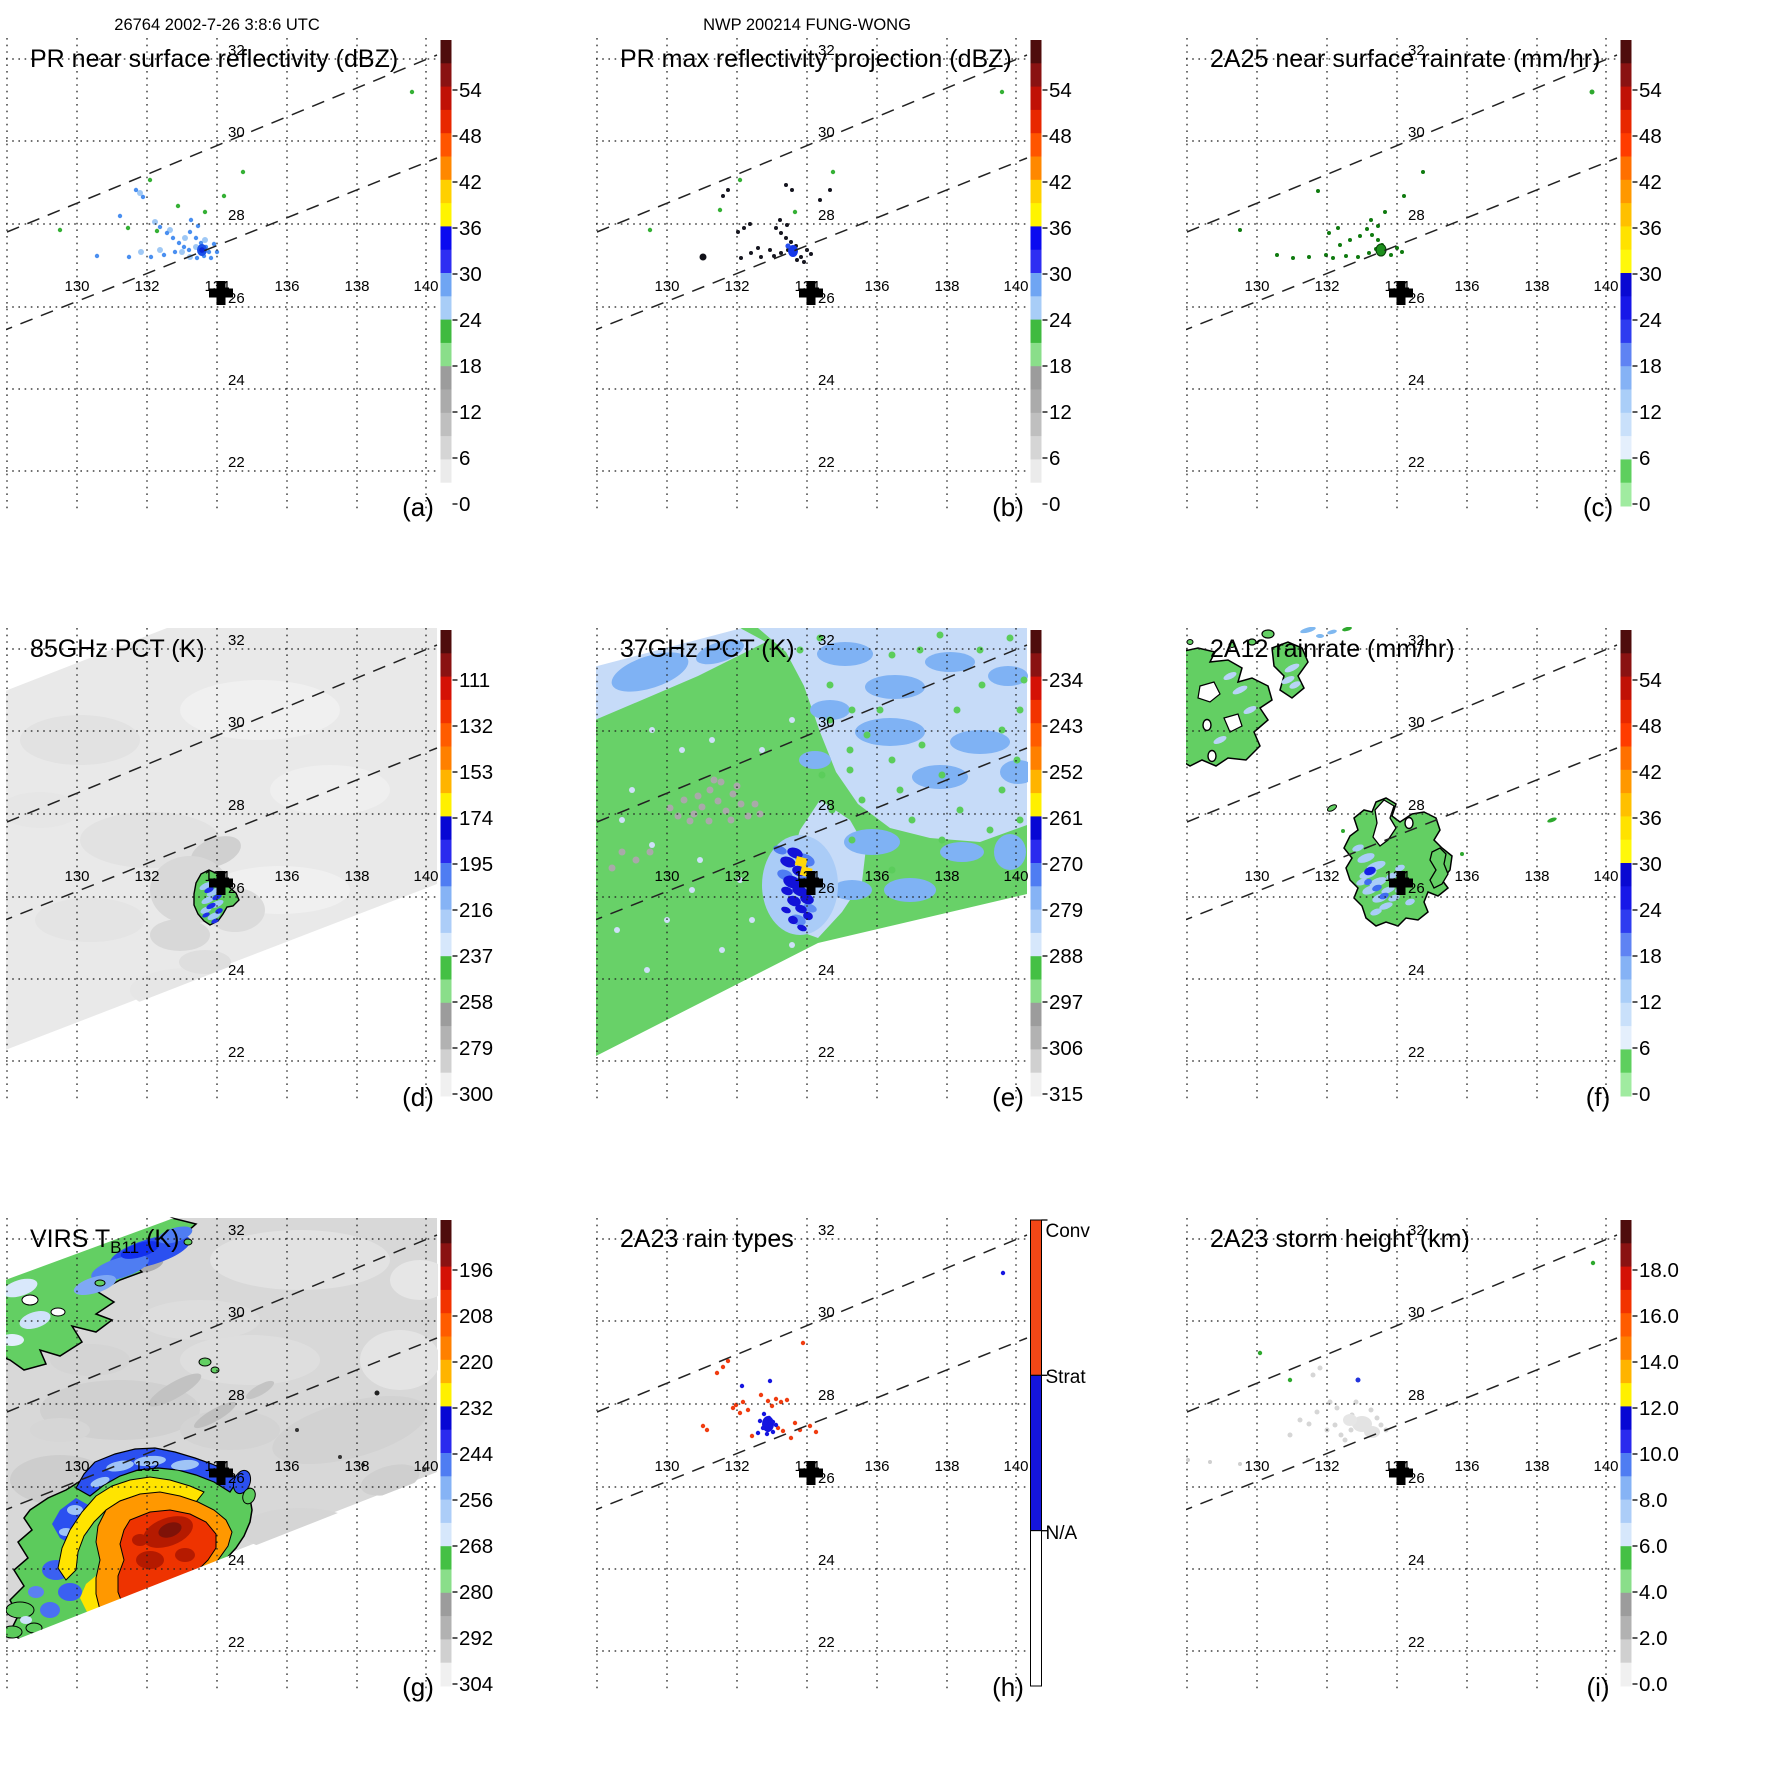  I want to click on colorbar-tick-label: 232, so click(476, 1408).